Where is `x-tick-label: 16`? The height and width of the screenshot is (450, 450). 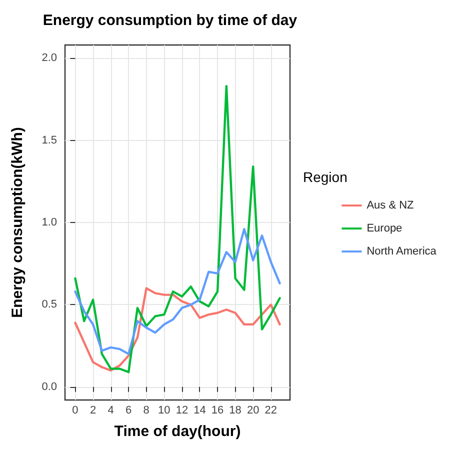
x-tick-label: 16 is located at coordinates (217, 410).